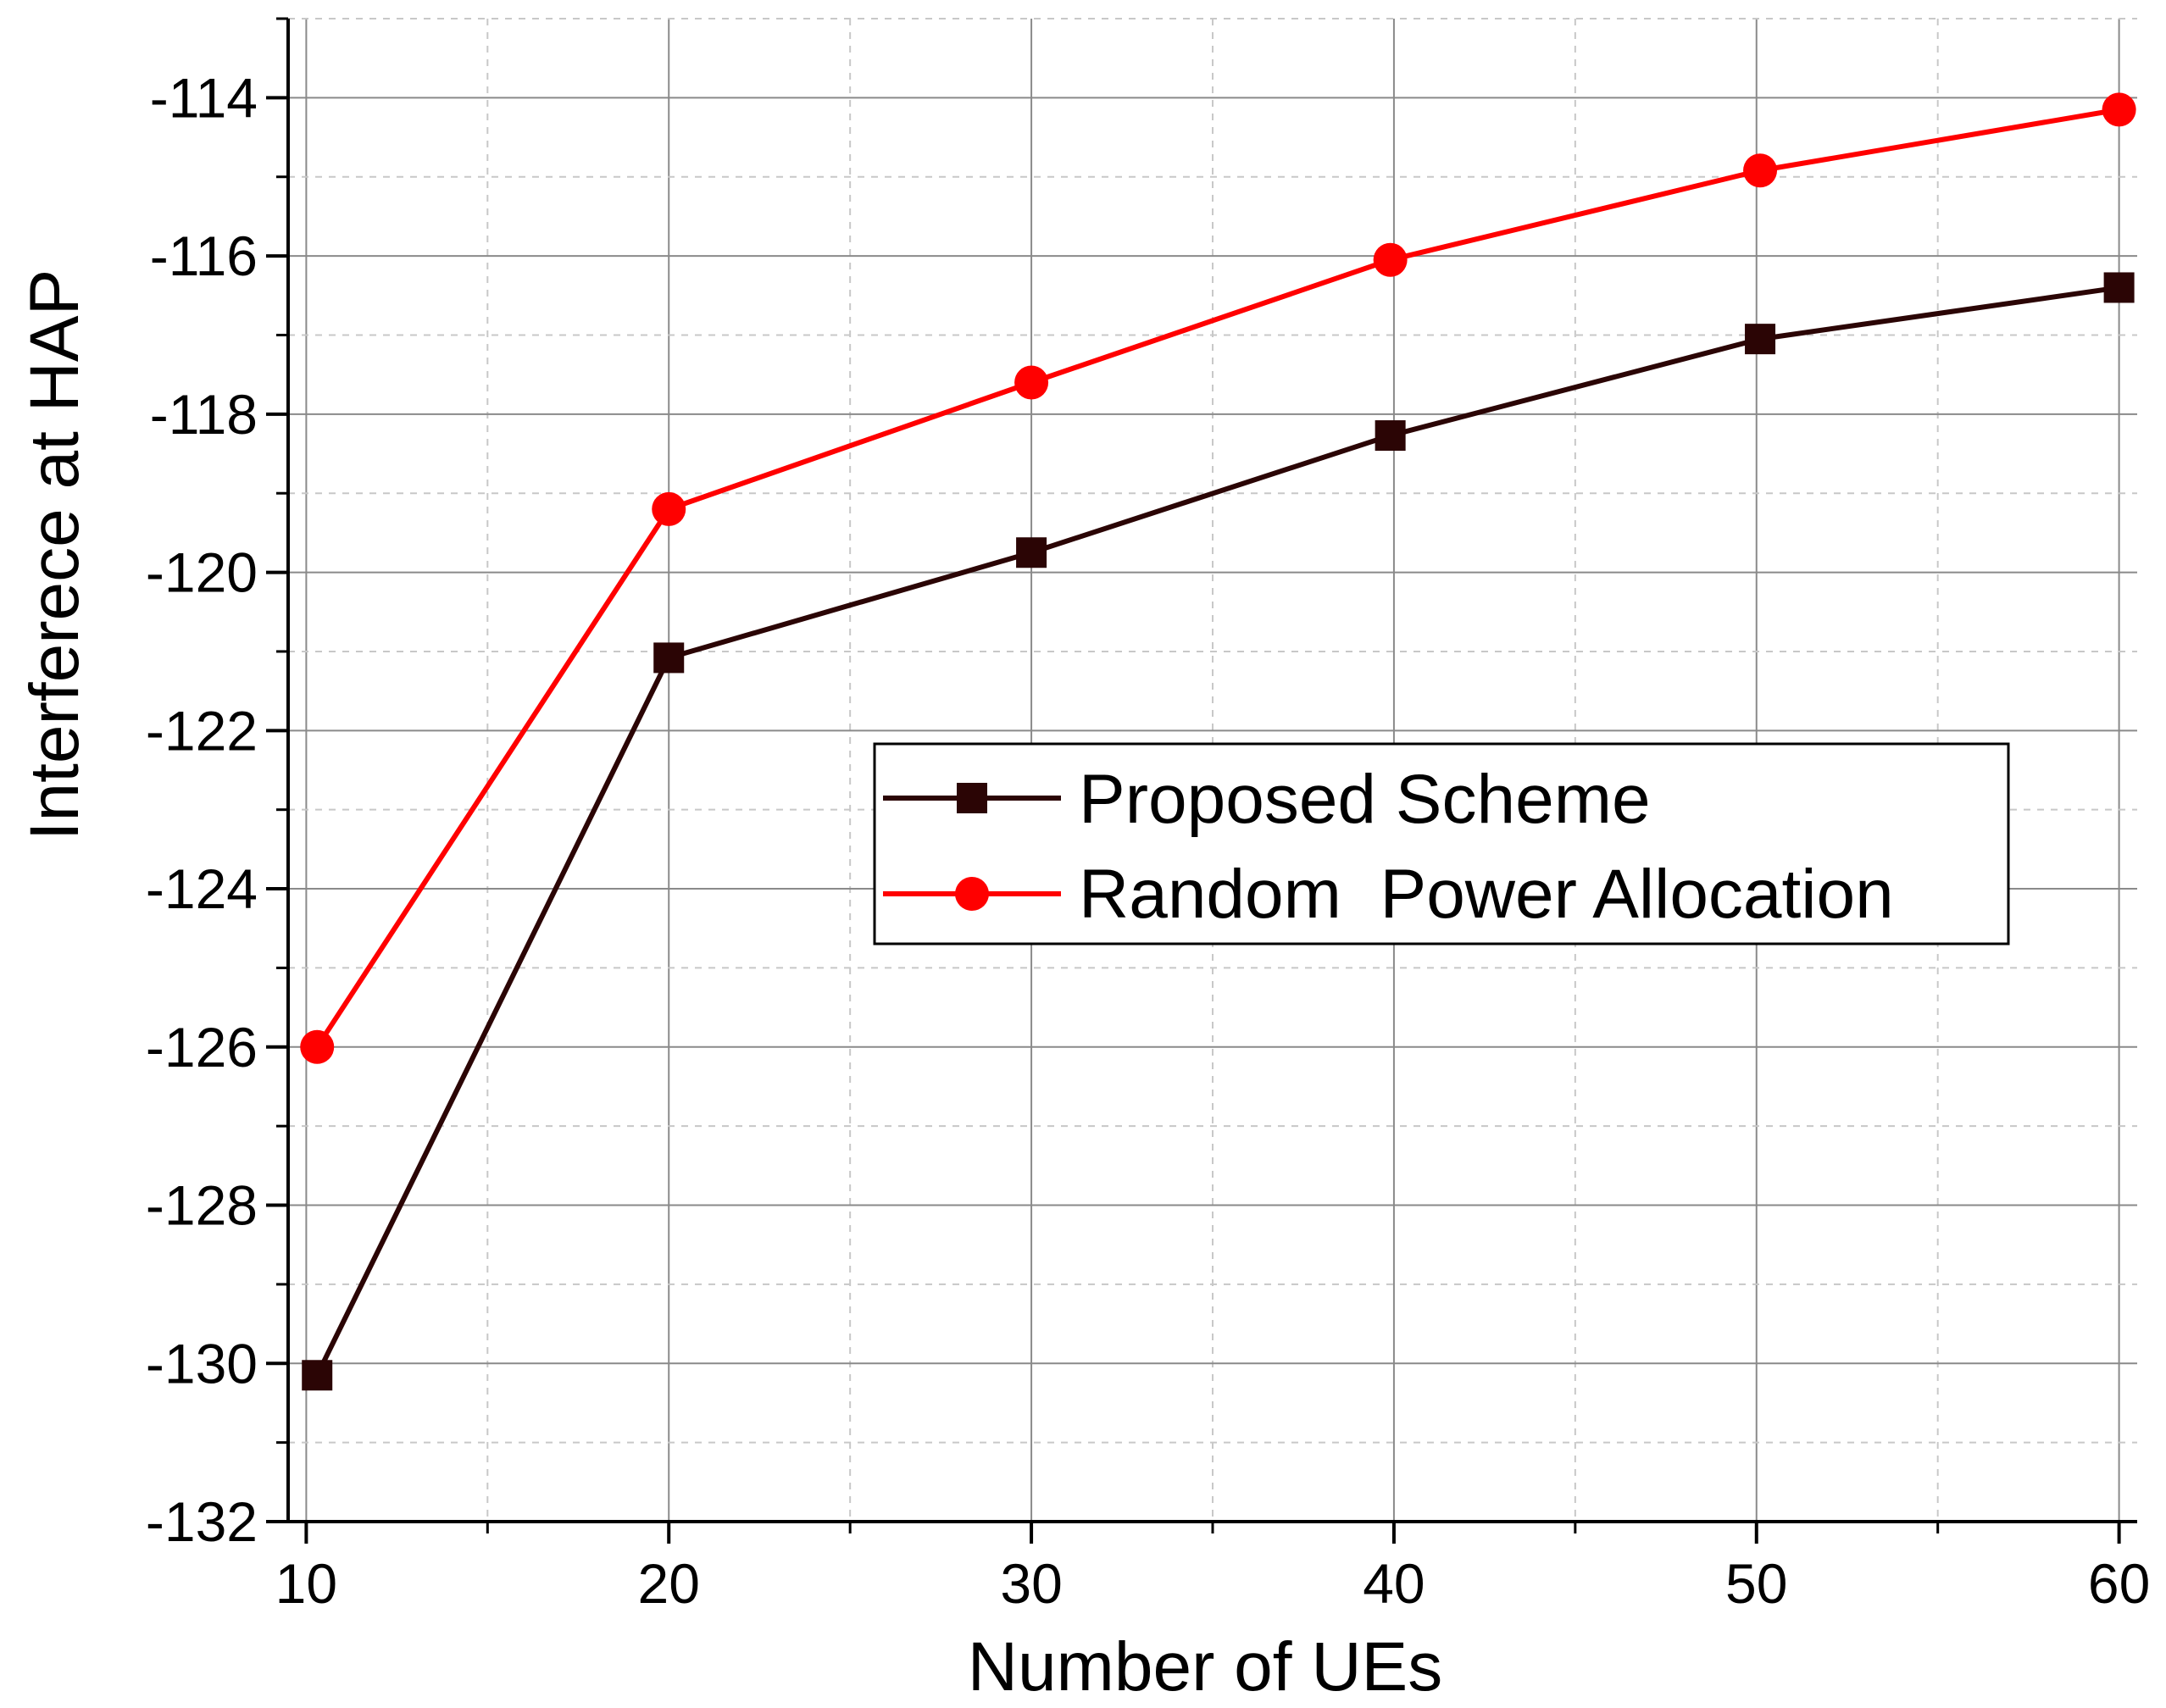 Image resolution: width=2166 pixels, height=1708 pixels. I want to click on y-tick-label: -116, so click(204, 256).